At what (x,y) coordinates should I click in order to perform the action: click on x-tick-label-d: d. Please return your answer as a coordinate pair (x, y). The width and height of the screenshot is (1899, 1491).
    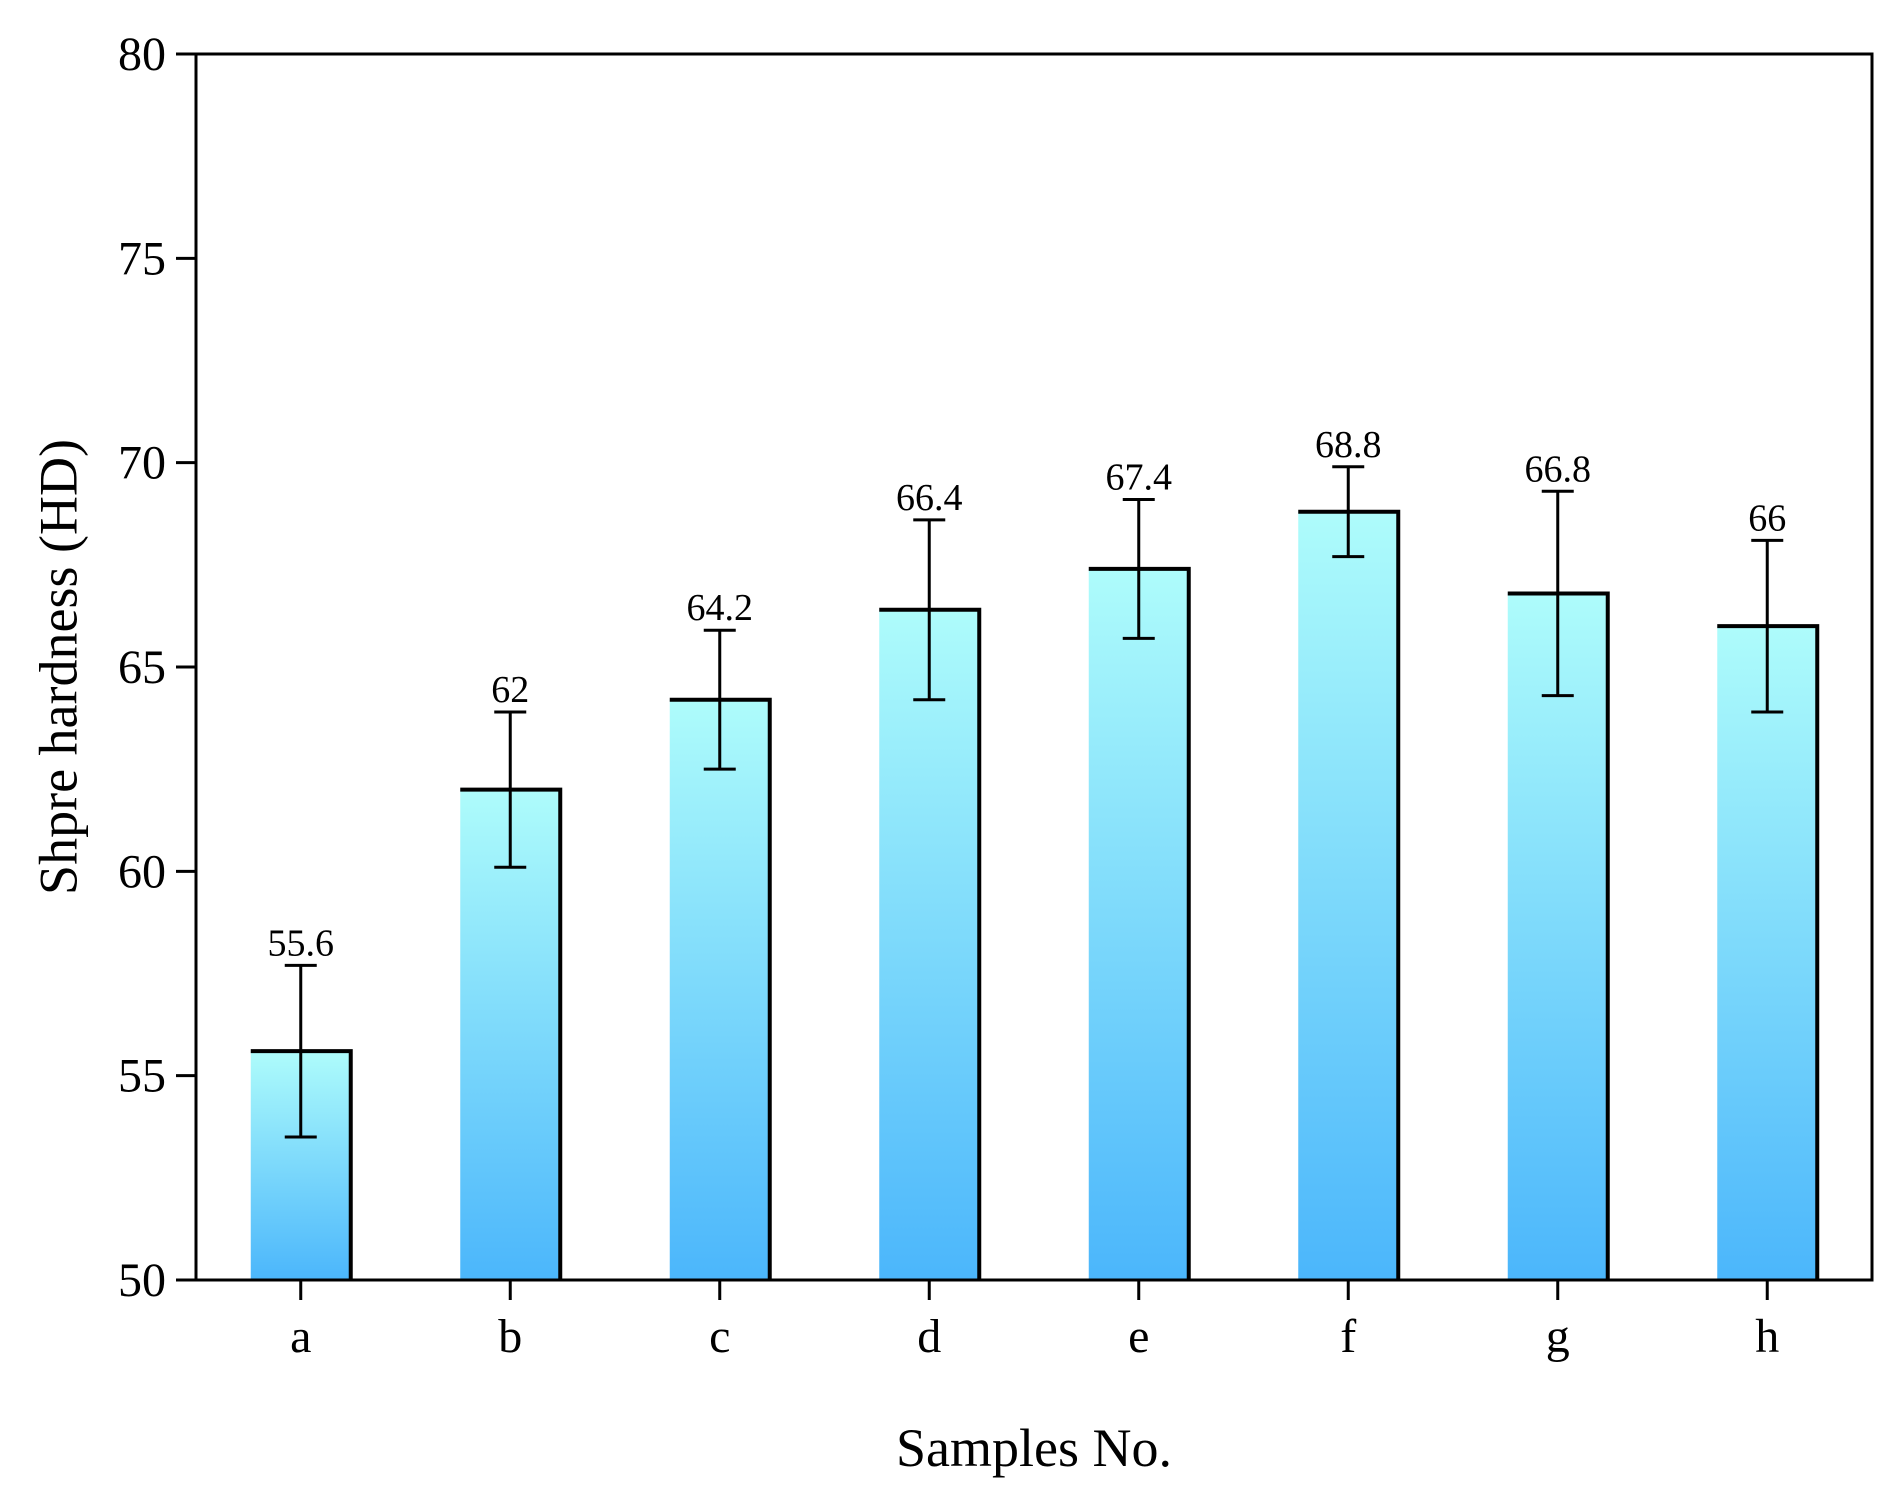
    Looking at the image, I should click on (929, 1336).